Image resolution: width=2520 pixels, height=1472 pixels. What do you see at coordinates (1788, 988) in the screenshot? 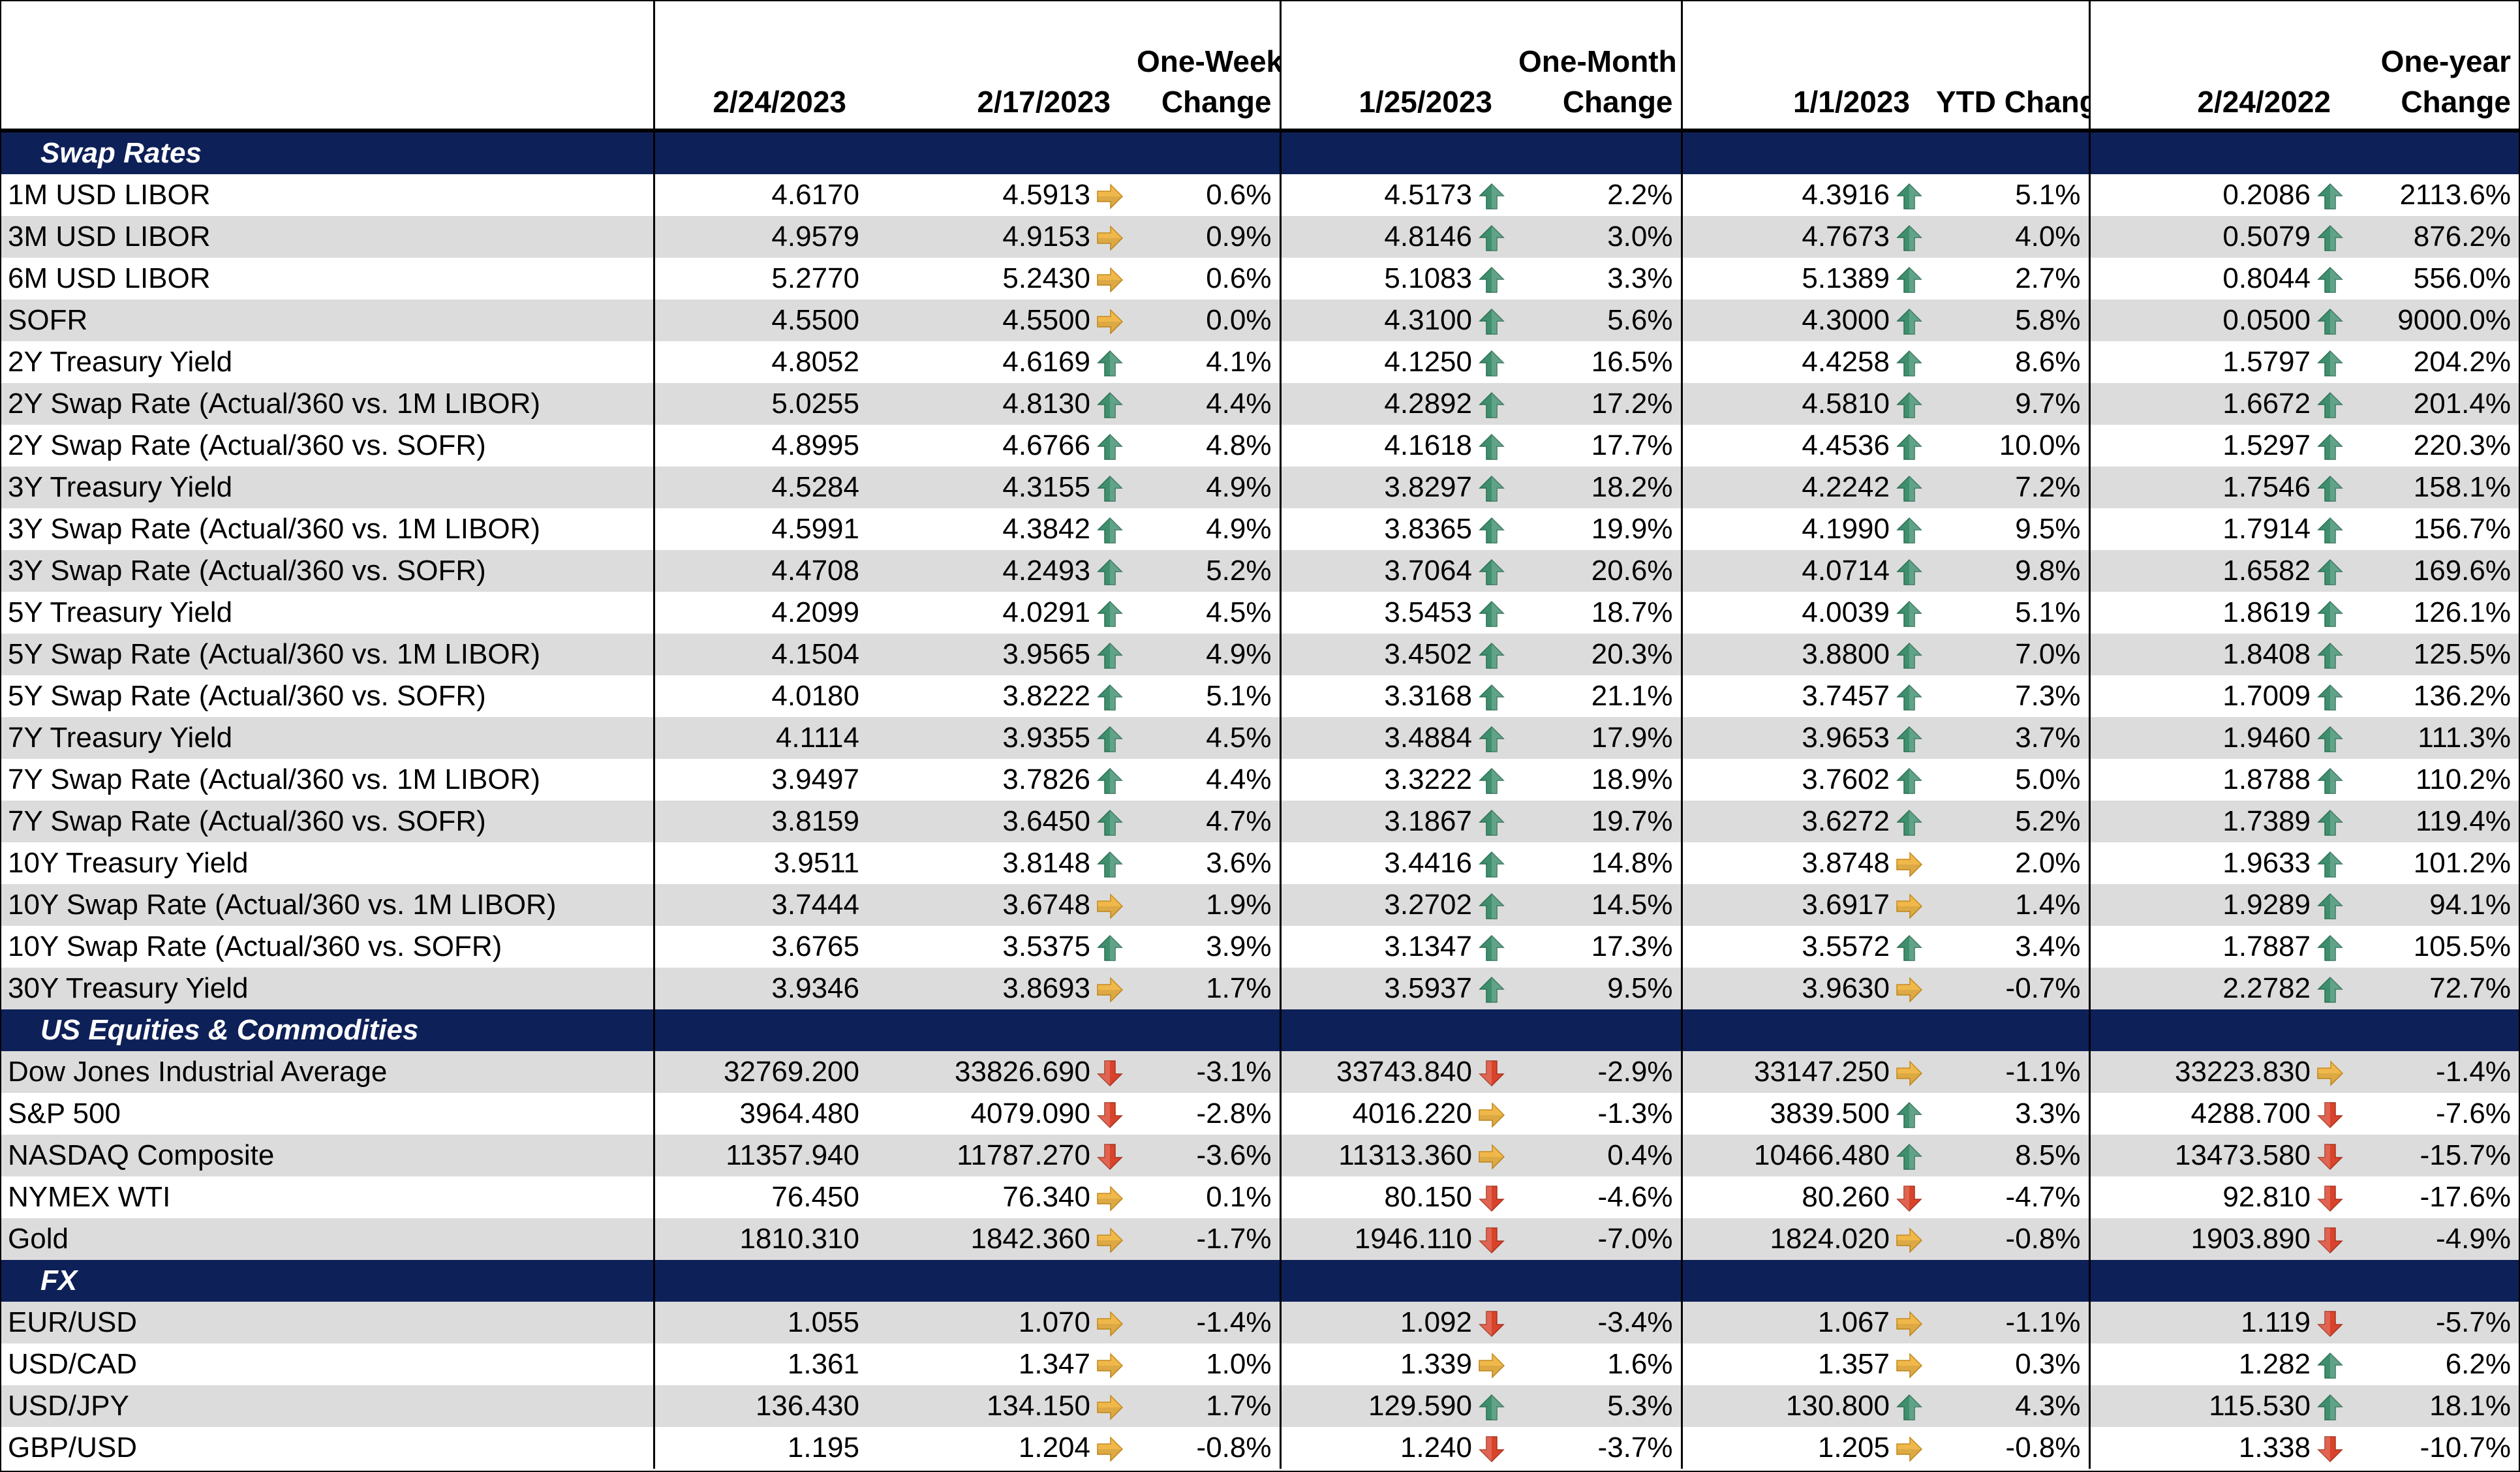
I see `value-year-start: 3.9630` at bounding box center [1788, 988].